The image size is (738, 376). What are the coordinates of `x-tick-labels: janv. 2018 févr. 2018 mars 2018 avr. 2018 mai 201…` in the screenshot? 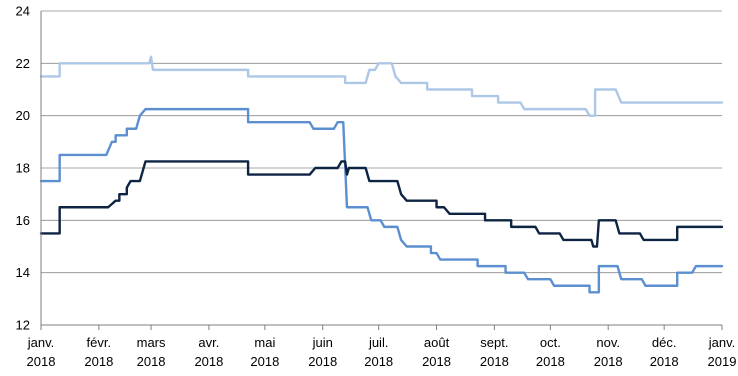 It's located at (382, 347).